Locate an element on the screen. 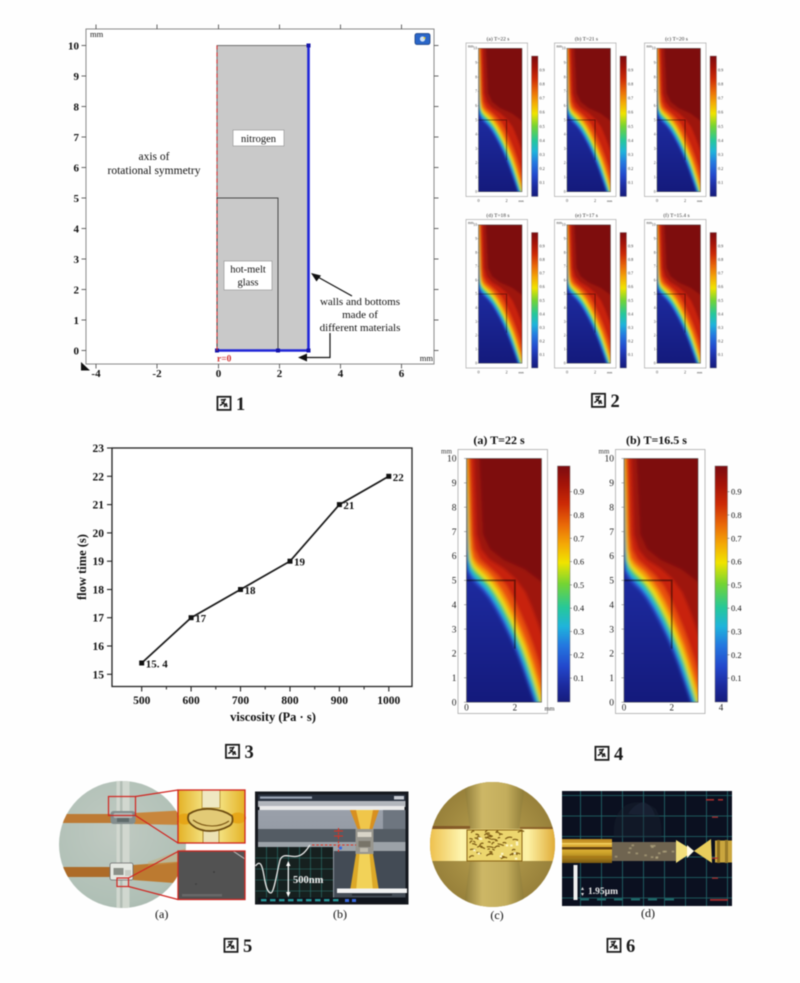 The image size is (800, 983). svg-text: -2 is located at coordinates (157, 374).